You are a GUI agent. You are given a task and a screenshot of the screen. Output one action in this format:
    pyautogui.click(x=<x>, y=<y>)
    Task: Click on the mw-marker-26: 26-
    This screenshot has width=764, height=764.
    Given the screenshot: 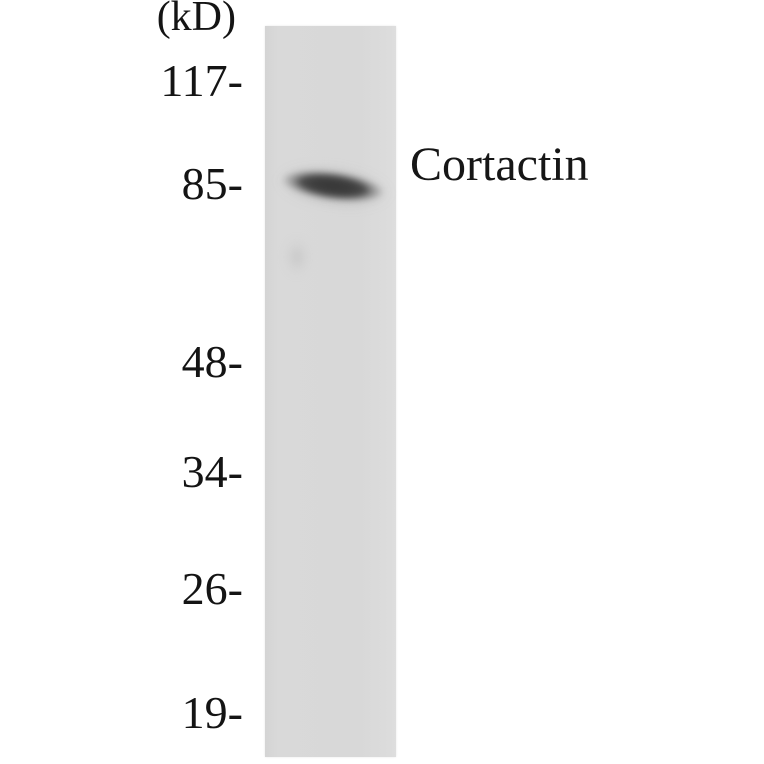 What is the action you would take?
    pyautogui.click(x=212, y=588)
    